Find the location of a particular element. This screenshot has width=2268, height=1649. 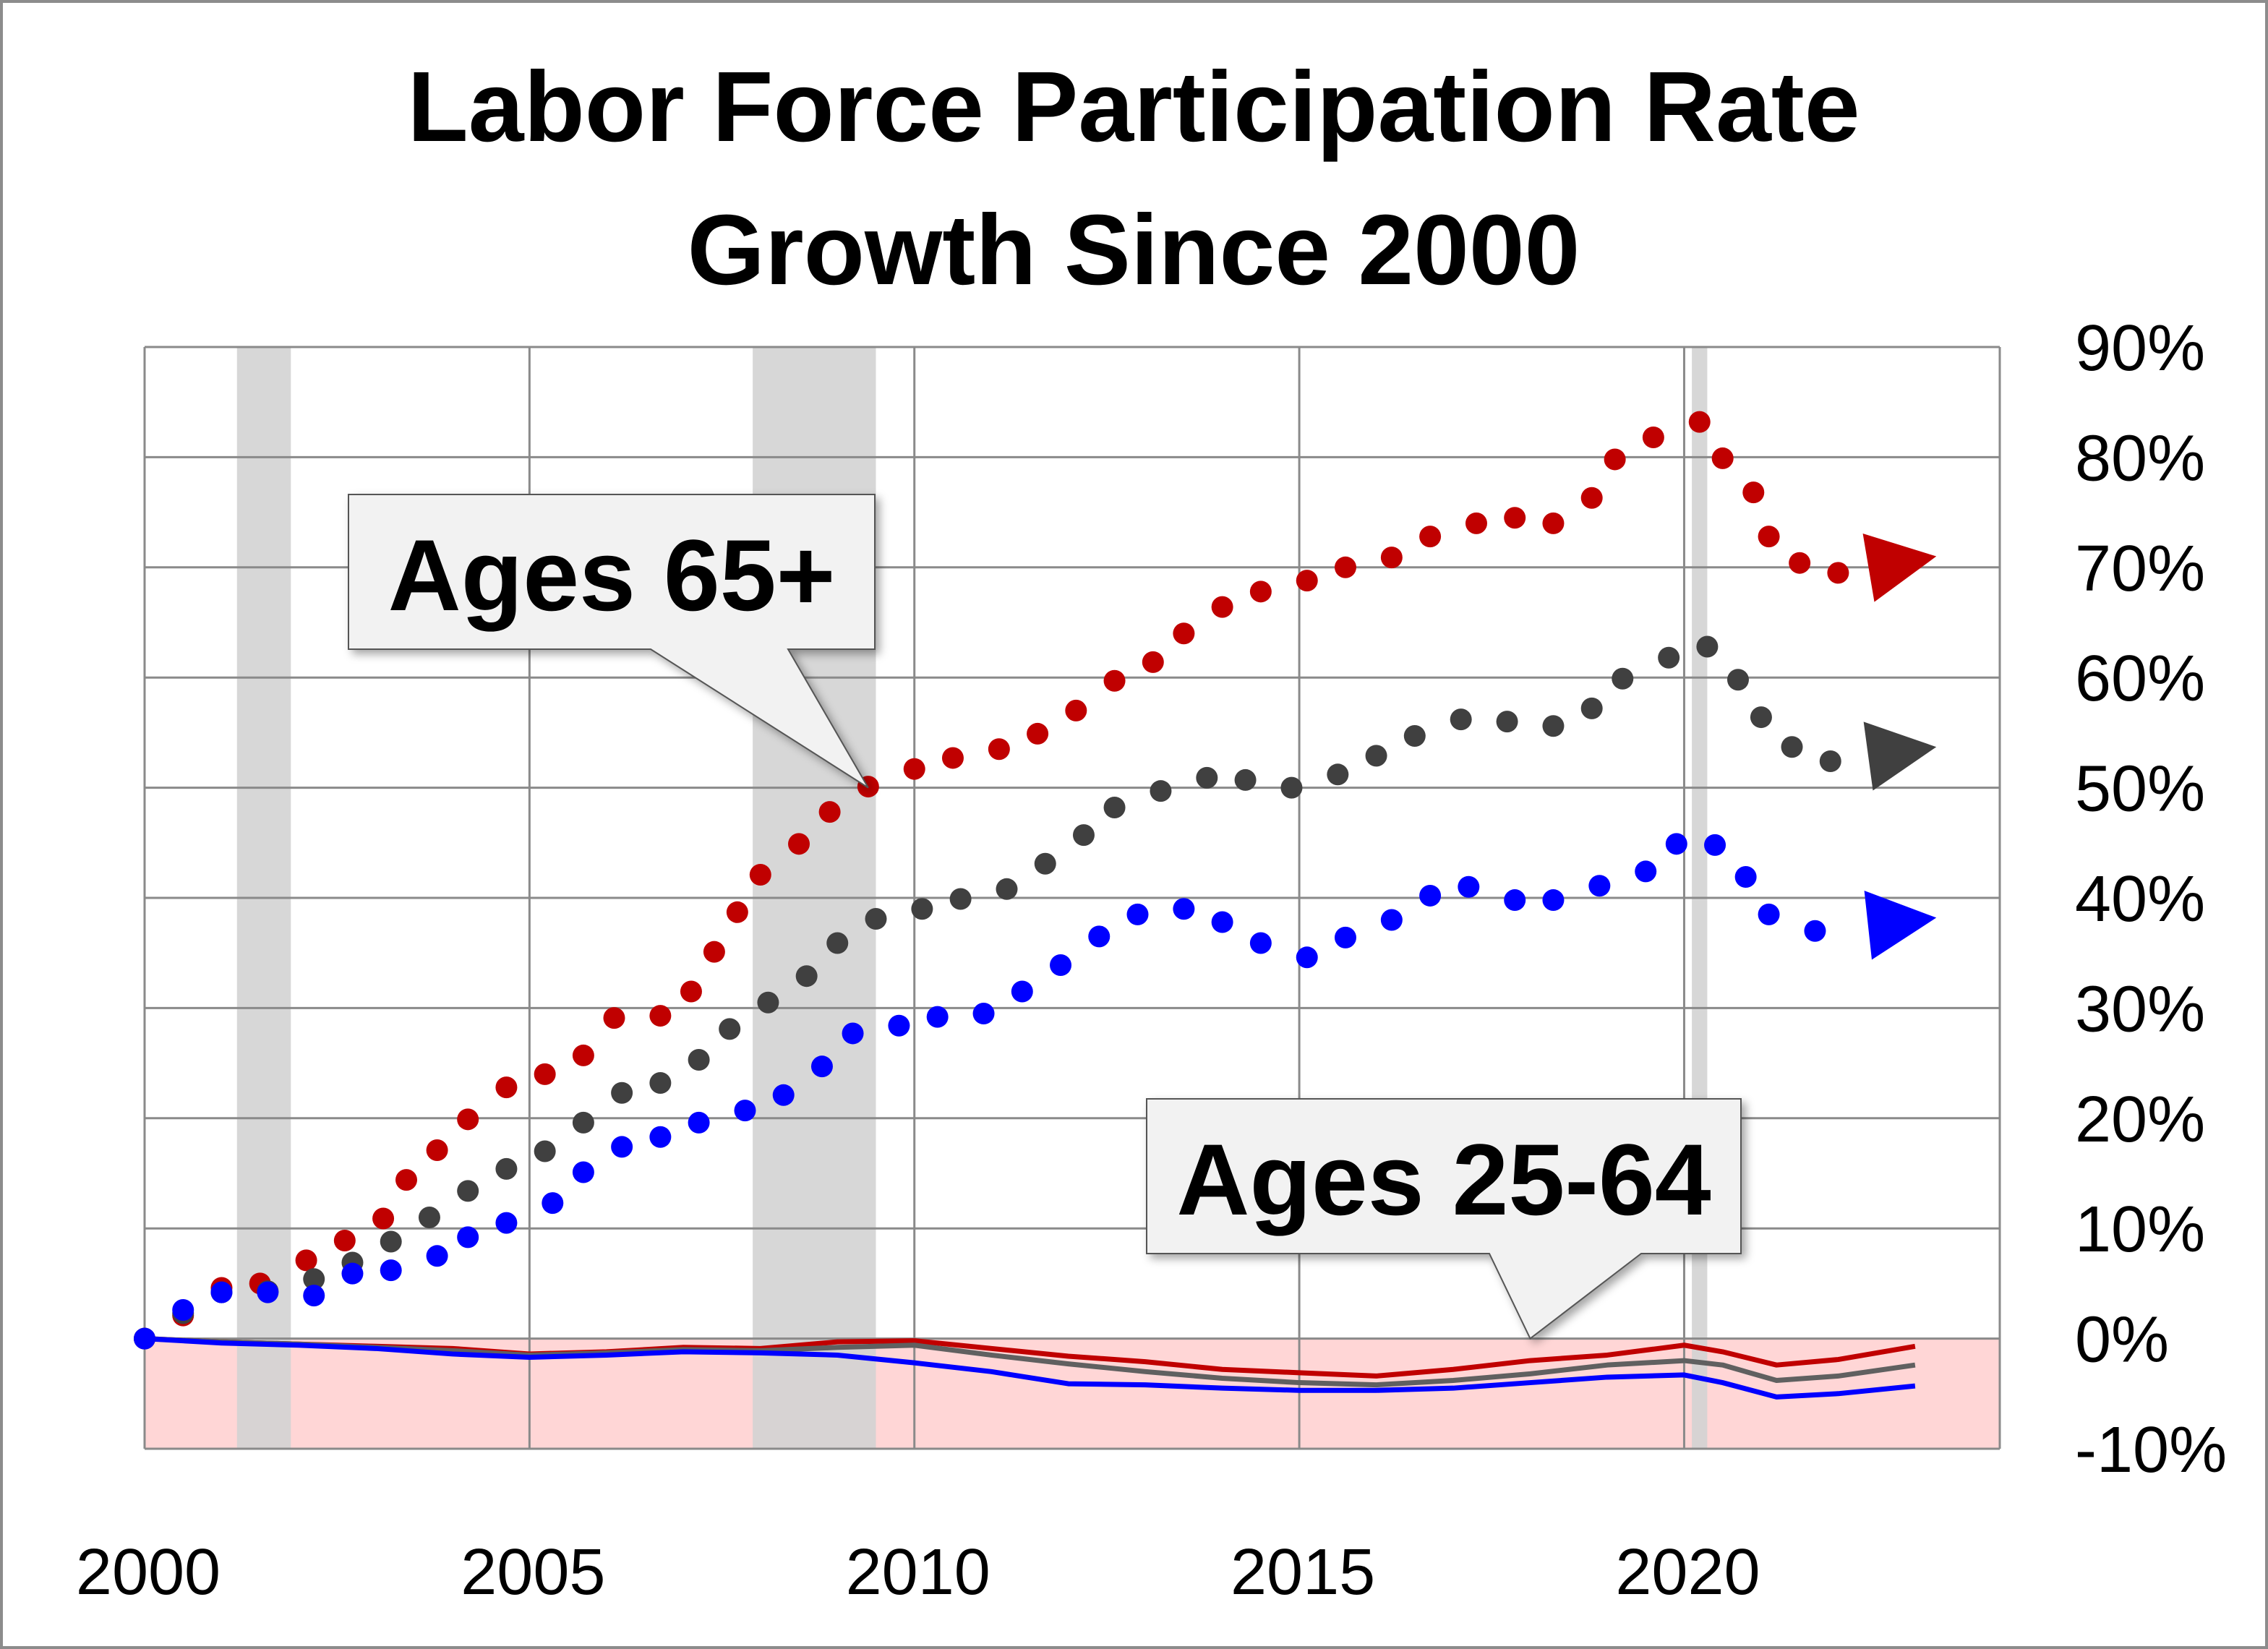

y-tick-label: 80% is located at coordinates (2140, 458).